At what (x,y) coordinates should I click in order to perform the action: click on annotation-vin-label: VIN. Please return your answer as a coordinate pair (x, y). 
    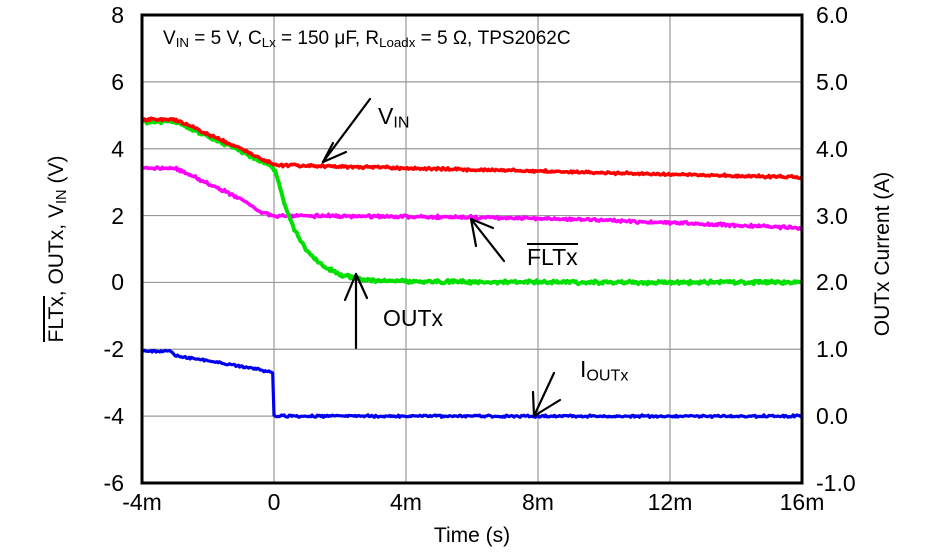
    Looking at the image, I should click on (393, 118).